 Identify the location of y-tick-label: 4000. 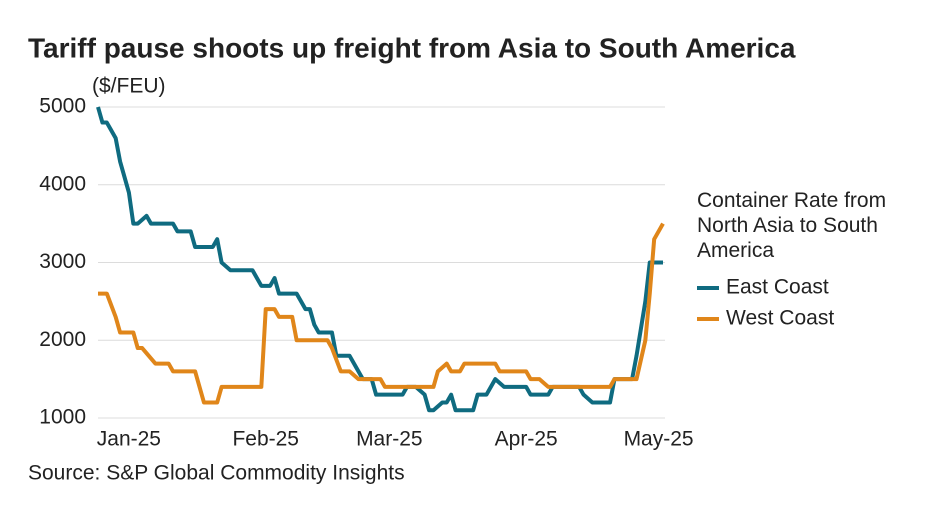
(62, 183).